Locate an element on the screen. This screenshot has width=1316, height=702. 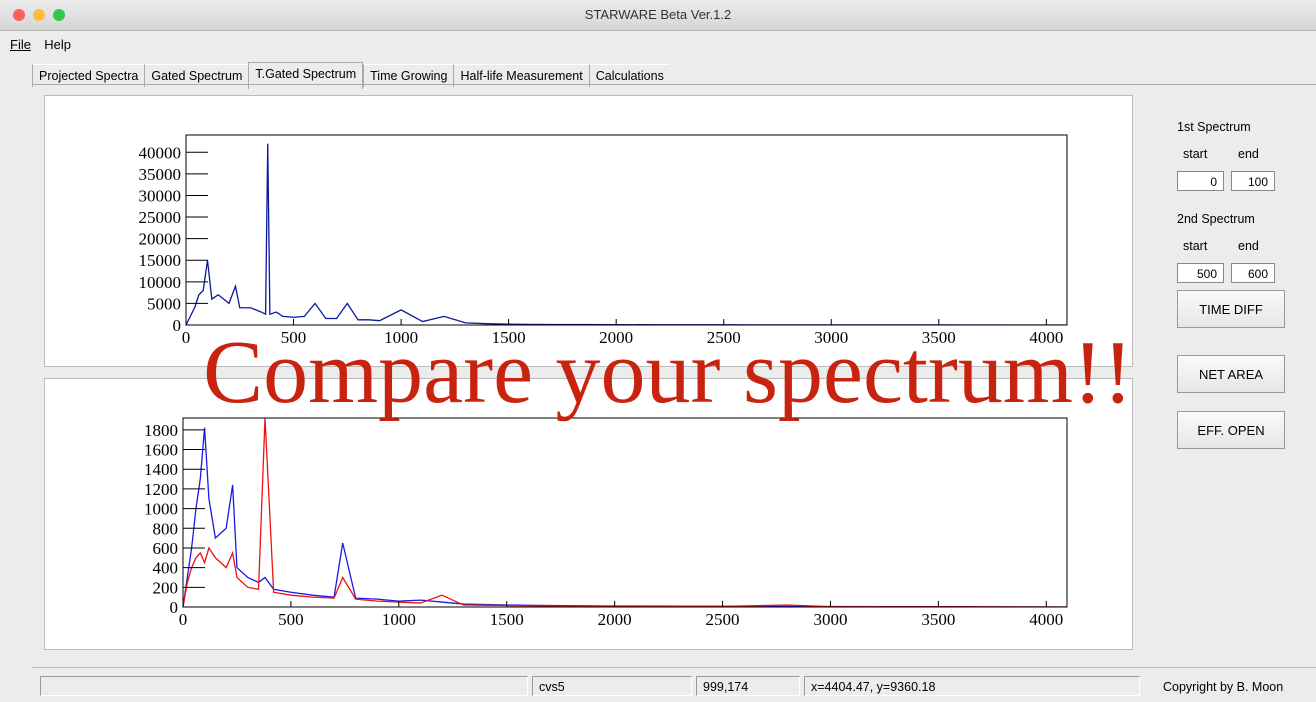
y-tick-label: 30000 is located at coordinates (160, 195).